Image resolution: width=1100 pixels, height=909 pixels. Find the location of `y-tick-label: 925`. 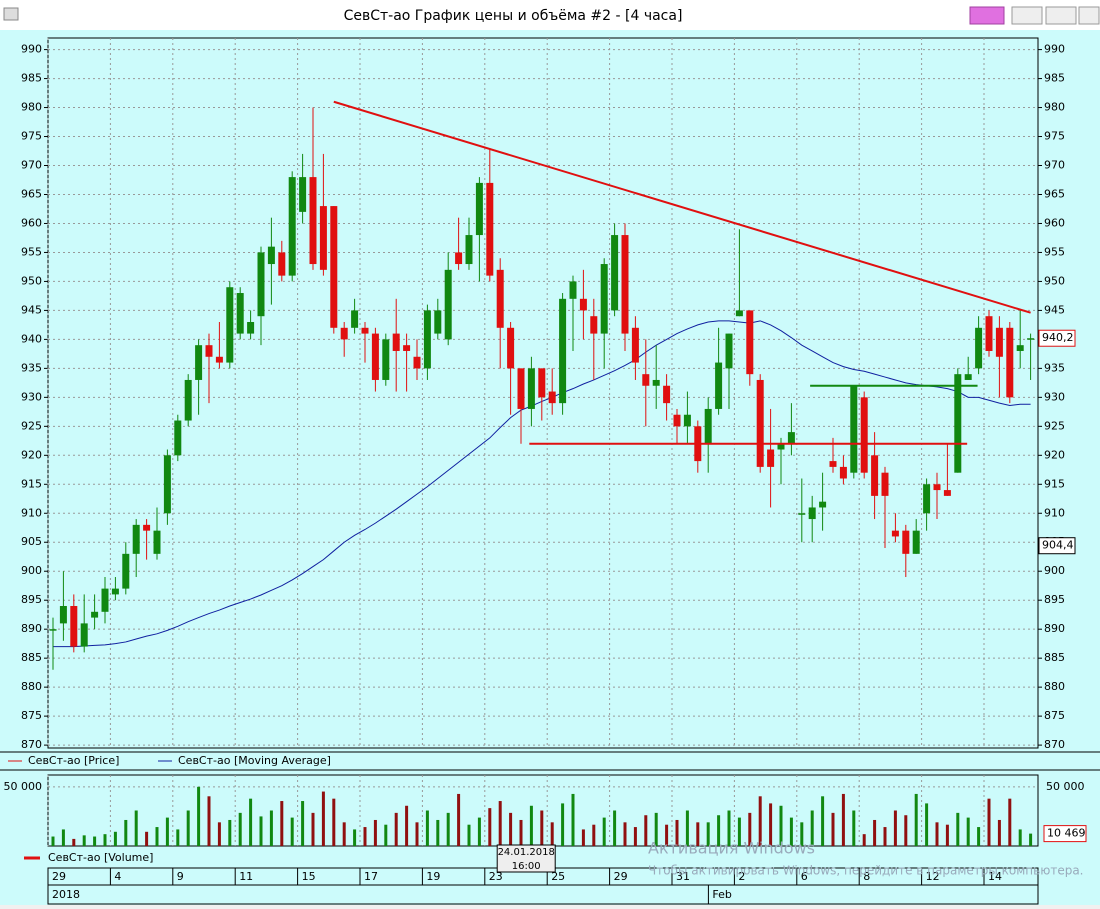

y-tick-label: 925 is located at coordinates (31, 425).